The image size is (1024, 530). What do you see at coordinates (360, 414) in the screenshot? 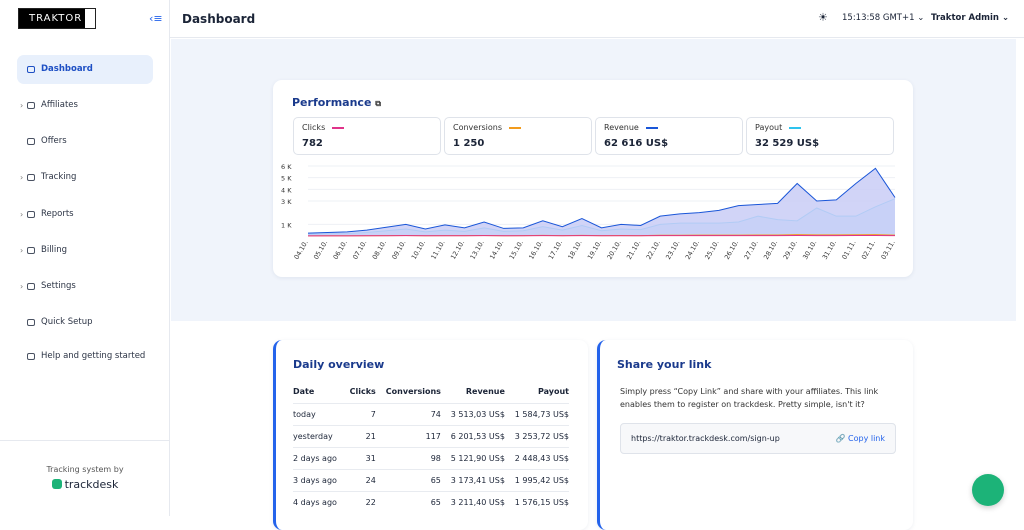
I see `table-cell: 7` at bounding box center [360, 414].